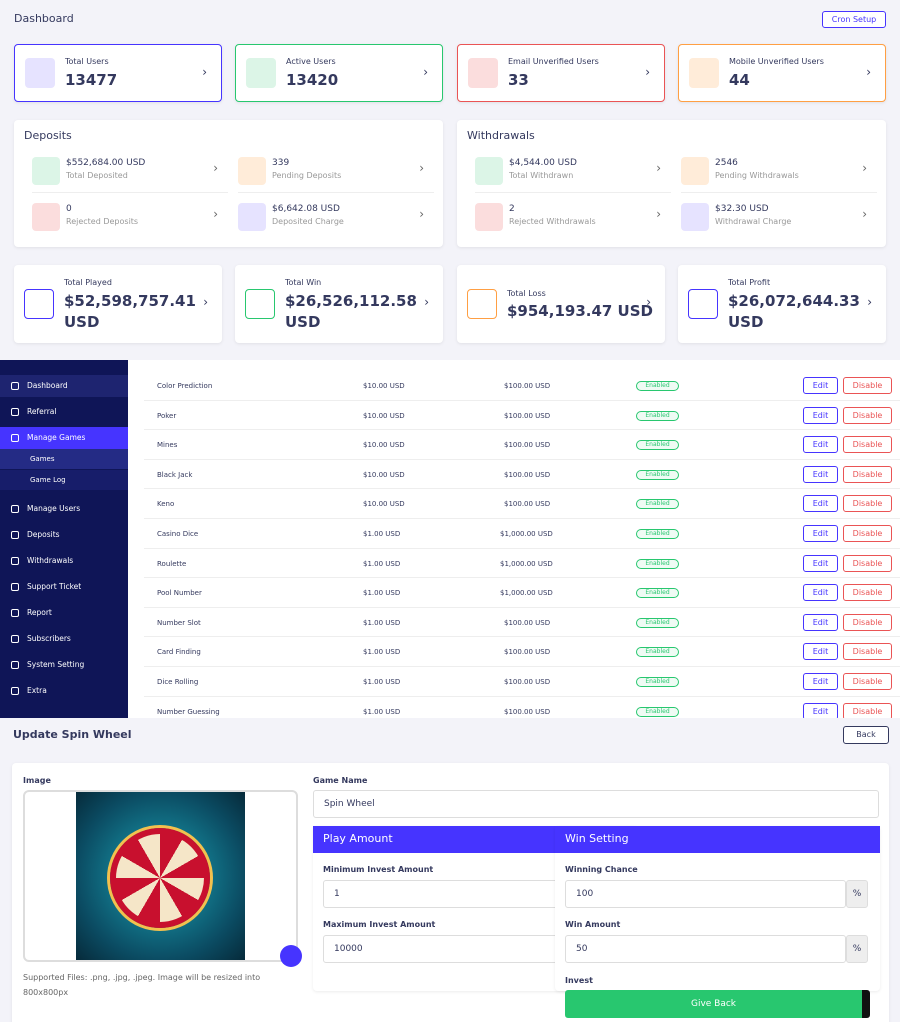 This screenshot has height=1022, width=900. I want to click on panel-item: 2546 Pending Withdrawals ›, so click(779, 173).